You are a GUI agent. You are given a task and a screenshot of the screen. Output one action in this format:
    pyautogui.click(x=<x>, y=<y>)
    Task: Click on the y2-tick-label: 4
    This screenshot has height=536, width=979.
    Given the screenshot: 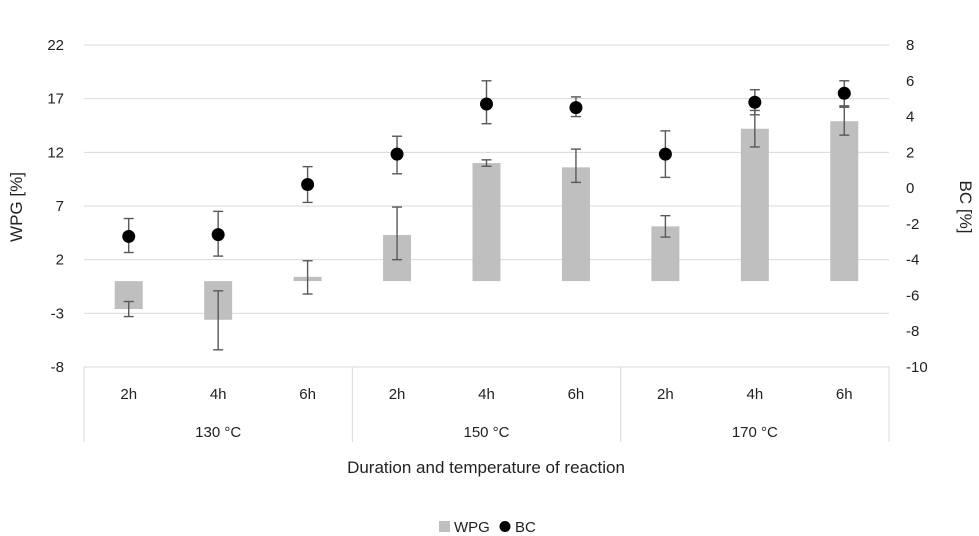 What is the action you would take?
    pyautogui.click(x=910, y=117)
    